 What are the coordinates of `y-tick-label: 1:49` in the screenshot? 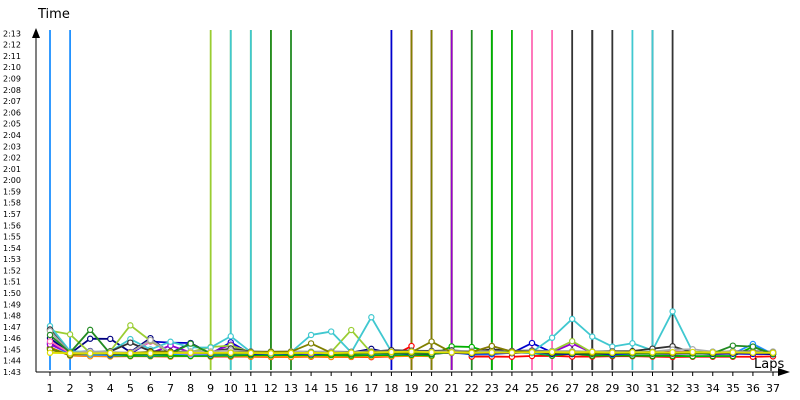 It's located at (12, 304).